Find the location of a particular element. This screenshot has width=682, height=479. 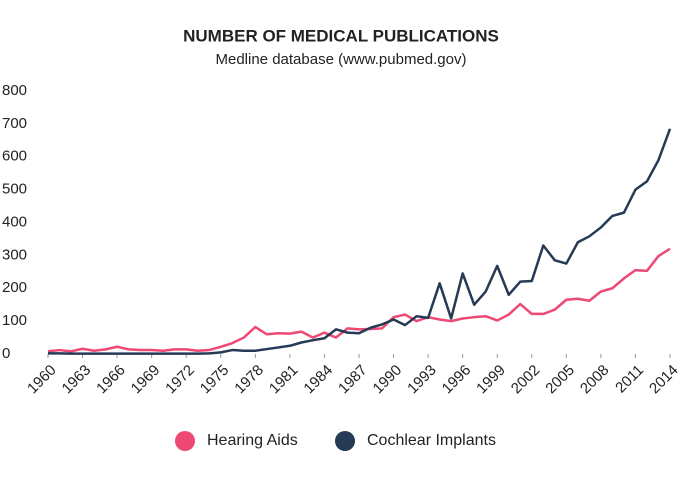

x-tick-label: 1996 is located at coordinates (457, 380).